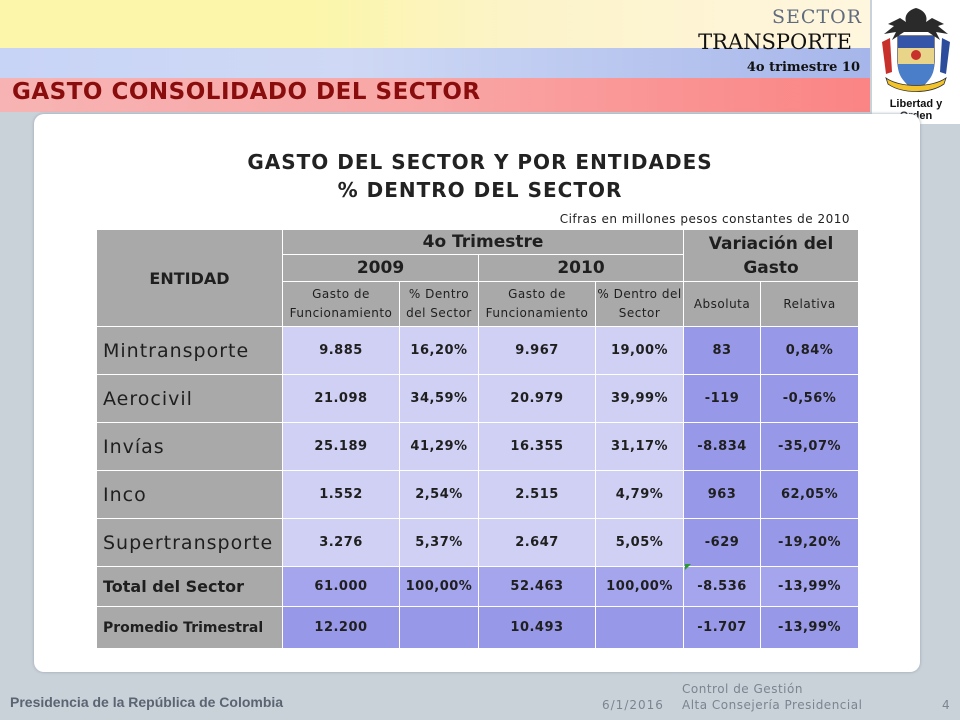 Image resolution: width=960 pixels, height=720 pixels. What do you see at coordinates (341, 627) in the screenshot?
I see `average-gasto-2009: 12.200` at bounding box center [341, 627].